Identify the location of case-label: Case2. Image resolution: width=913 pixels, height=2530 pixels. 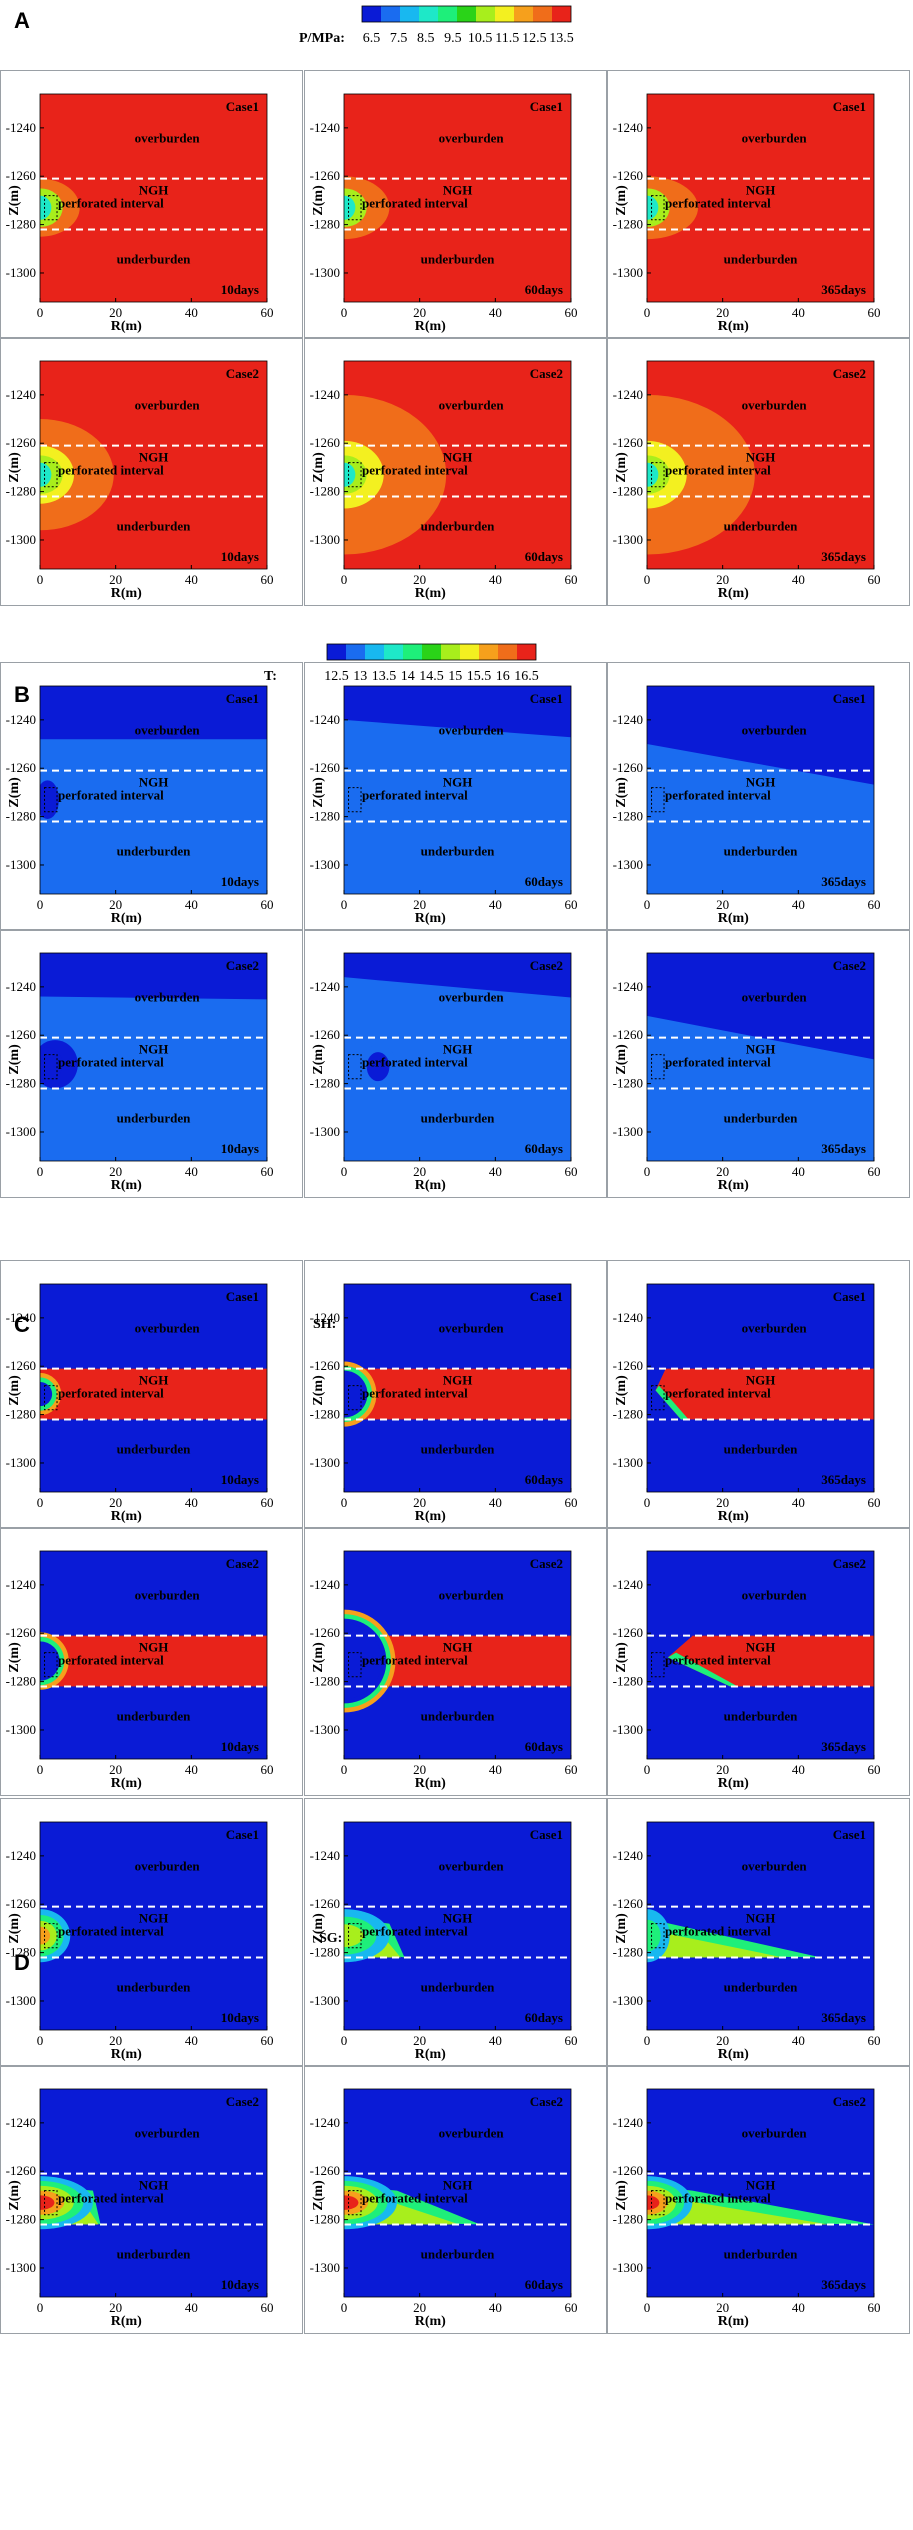
(242, 2101).